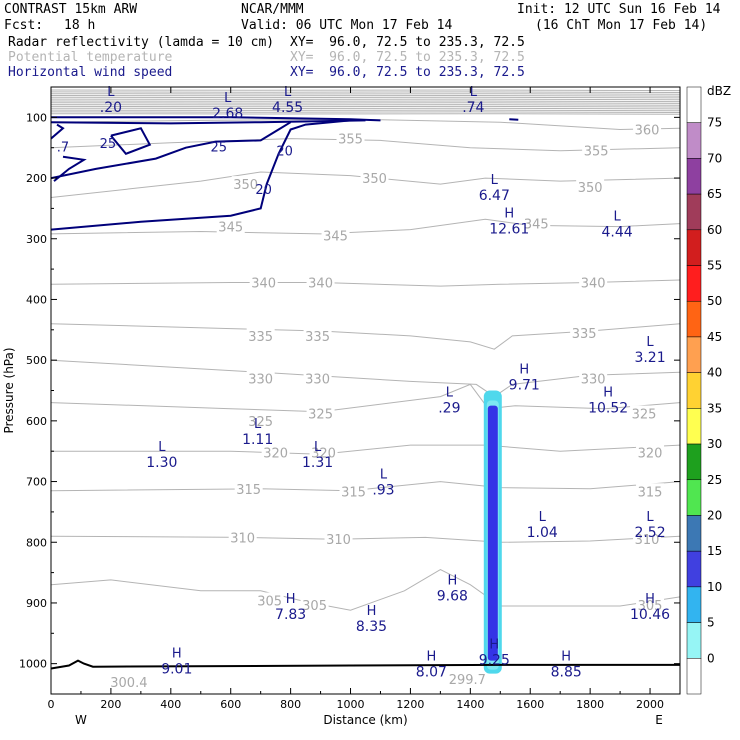 The image size is (740, 740). What do you see at coordinates (90, 57) in the screenshot?
I see `field-name-theta: Potential temperature` at bounding box center [90, 57].